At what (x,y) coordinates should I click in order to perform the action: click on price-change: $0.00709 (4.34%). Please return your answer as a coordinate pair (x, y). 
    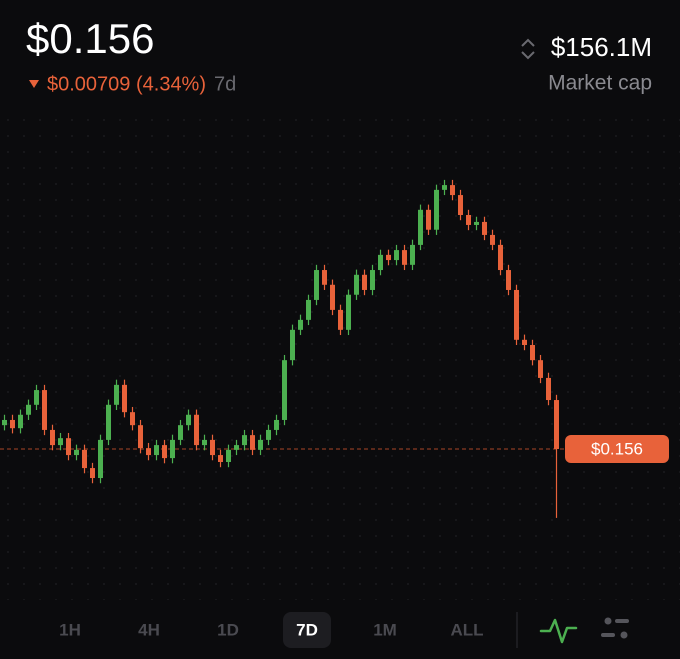
    Looking at the image, I should click on (126, 84).